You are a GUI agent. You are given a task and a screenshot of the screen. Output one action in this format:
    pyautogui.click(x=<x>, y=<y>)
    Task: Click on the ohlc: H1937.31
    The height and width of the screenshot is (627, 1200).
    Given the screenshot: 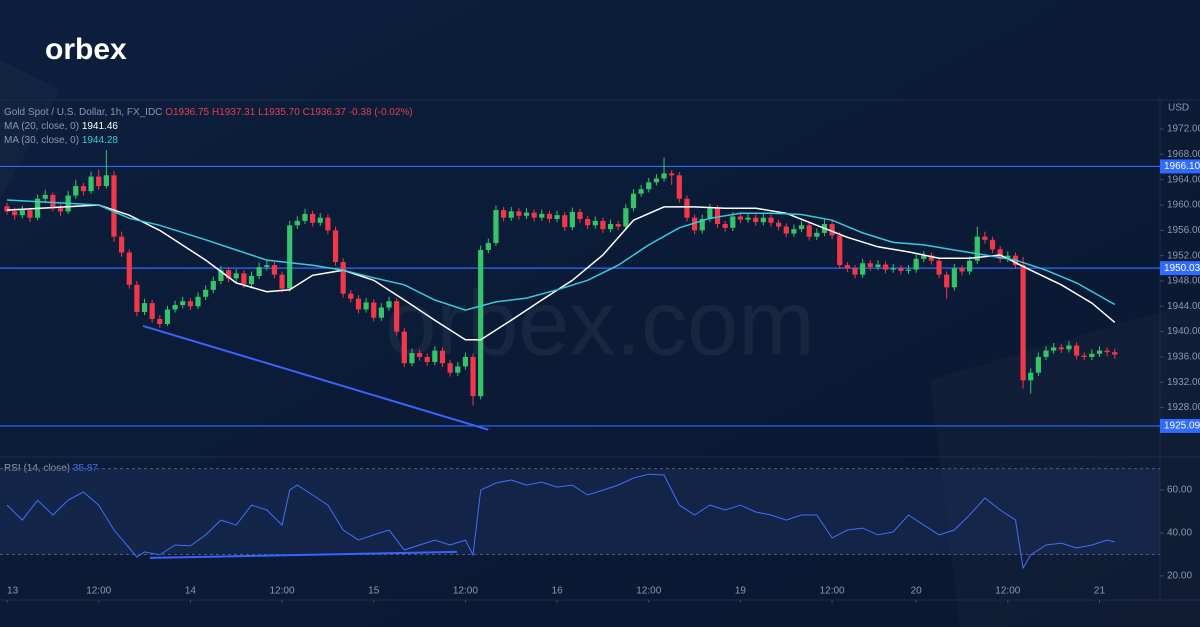 What is the action you would take?
    pyautogui.click(x=234, y=112)
    